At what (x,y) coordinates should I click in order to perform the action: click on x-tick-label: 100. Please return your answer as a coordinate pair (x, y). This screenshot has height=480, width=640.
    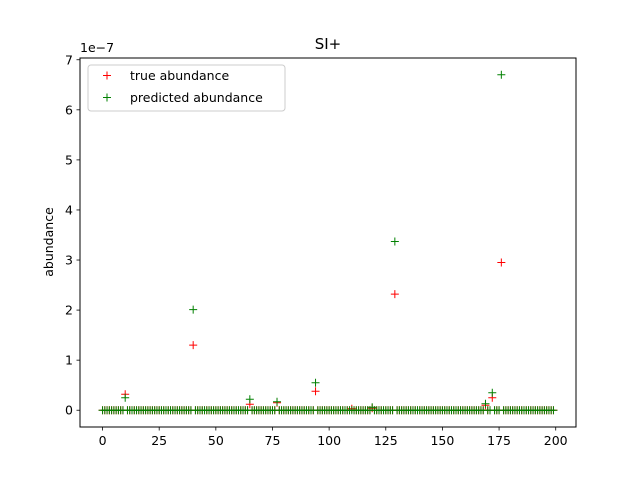
    Looking at the image, I should click on (329, 440).